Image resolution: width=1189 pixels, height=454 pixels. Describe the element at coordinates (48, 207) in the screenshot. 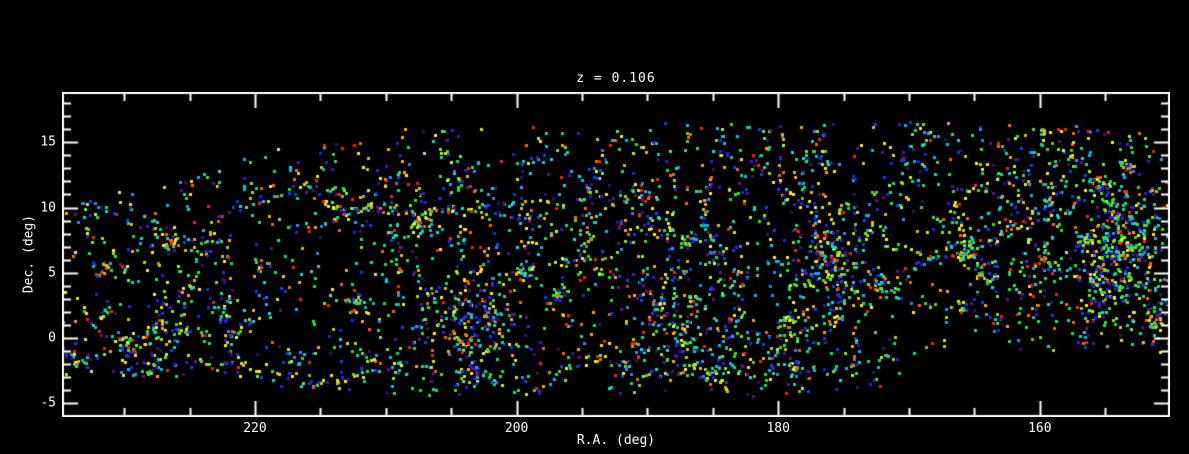

I see `y-tick-label: 10` at that location.